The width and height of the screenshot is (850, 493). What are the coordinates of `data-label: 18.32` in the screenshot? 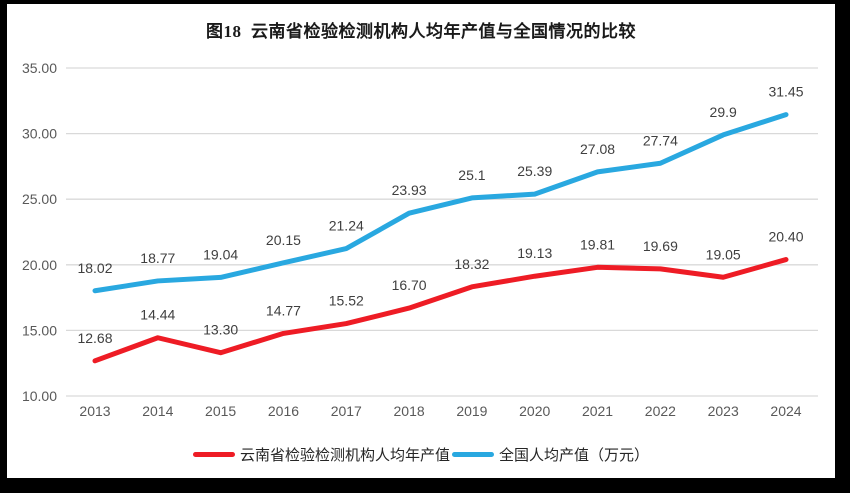 It's located at (471, 264).